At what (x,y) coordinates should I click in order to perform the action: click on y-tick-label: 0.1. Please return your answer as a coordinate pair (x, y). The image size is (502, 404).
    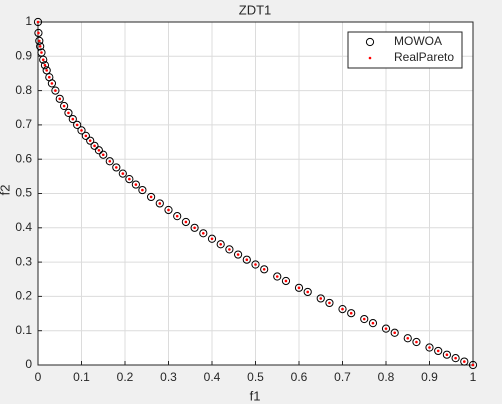
    Looking at the image, I should click on (23, 330).